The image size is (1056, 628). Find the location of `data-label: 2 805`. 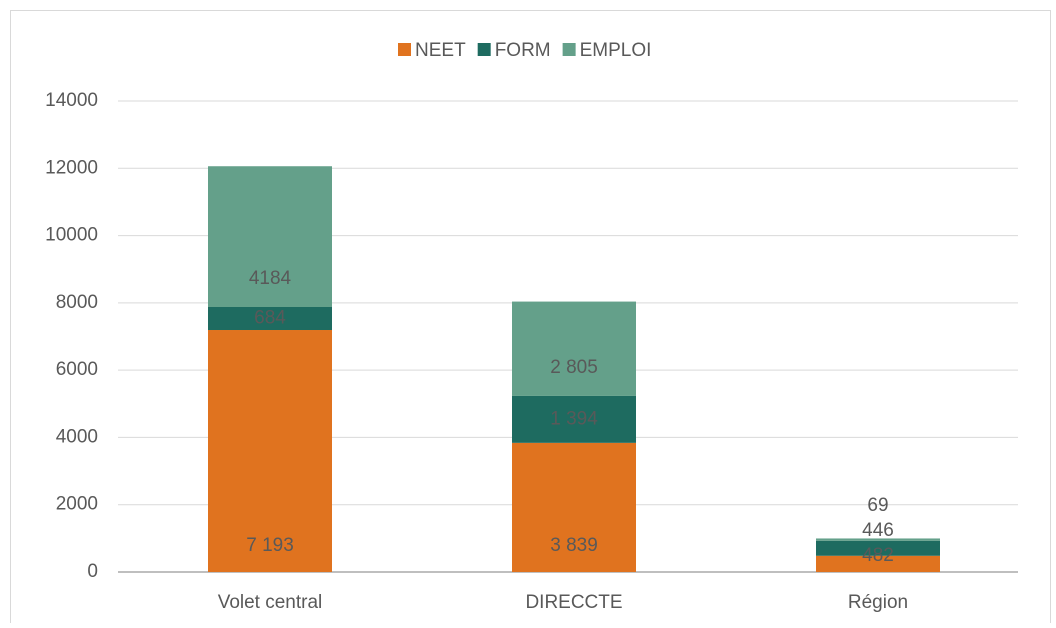

data-label: 2 805 is located at coordinates (574, 367).